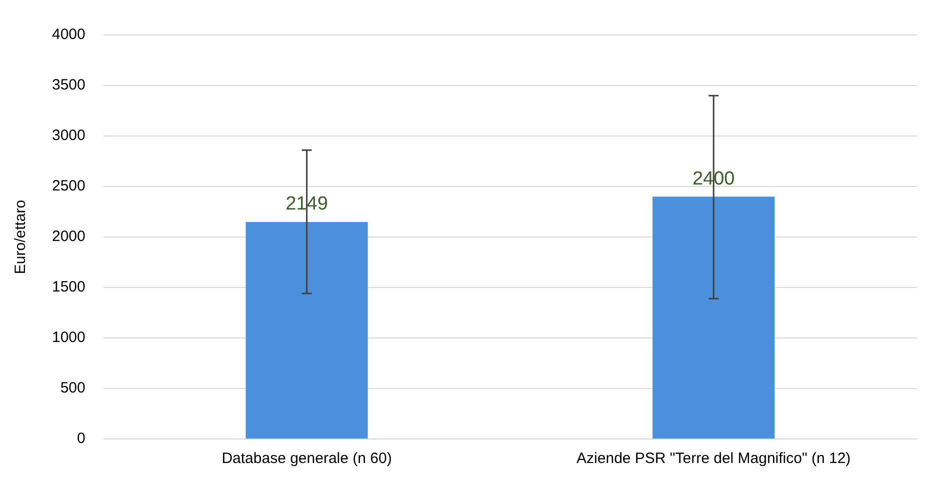  Describe the element at coordinates (69, 337) in the screenshot. I see `y-tick-label: 1000` at that location.